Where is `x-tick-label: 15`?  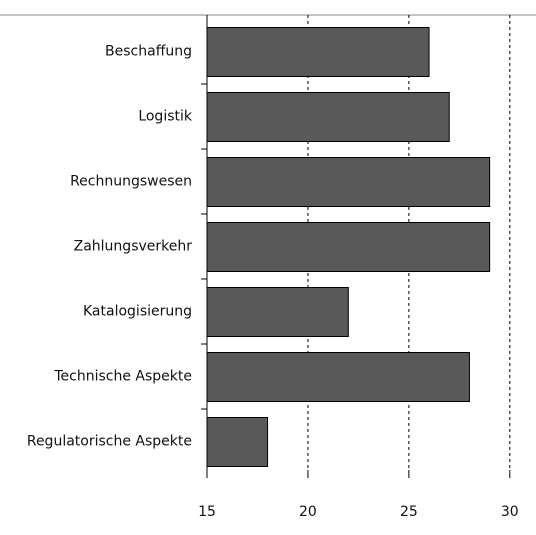
x-tick-label: 15 is located at coordinates (207, 512).